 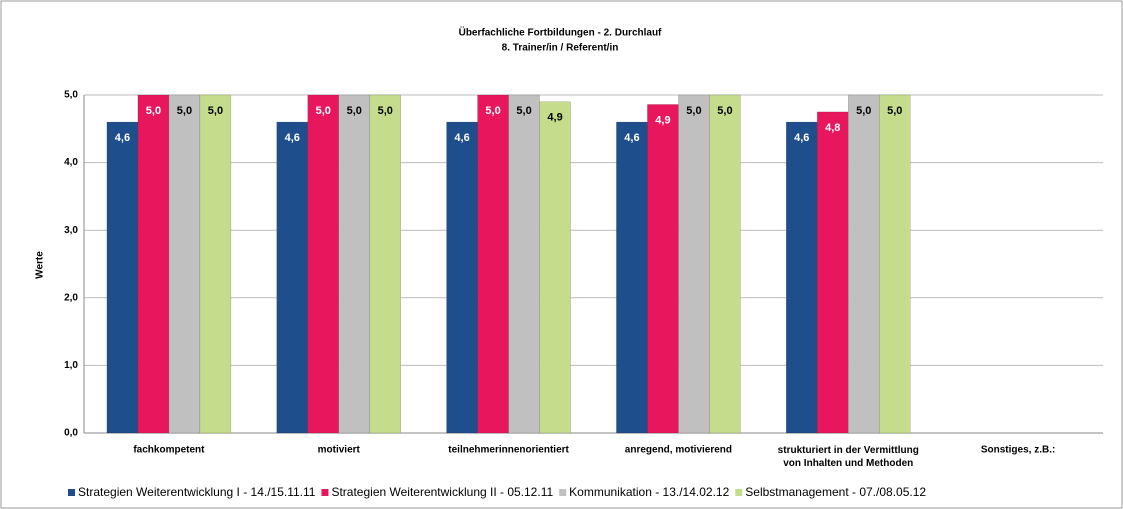 What do you see at coordinates (71, 365) in the screenshot?
I see `y-tick-label: 1,0` at bounding box center [71, 365].